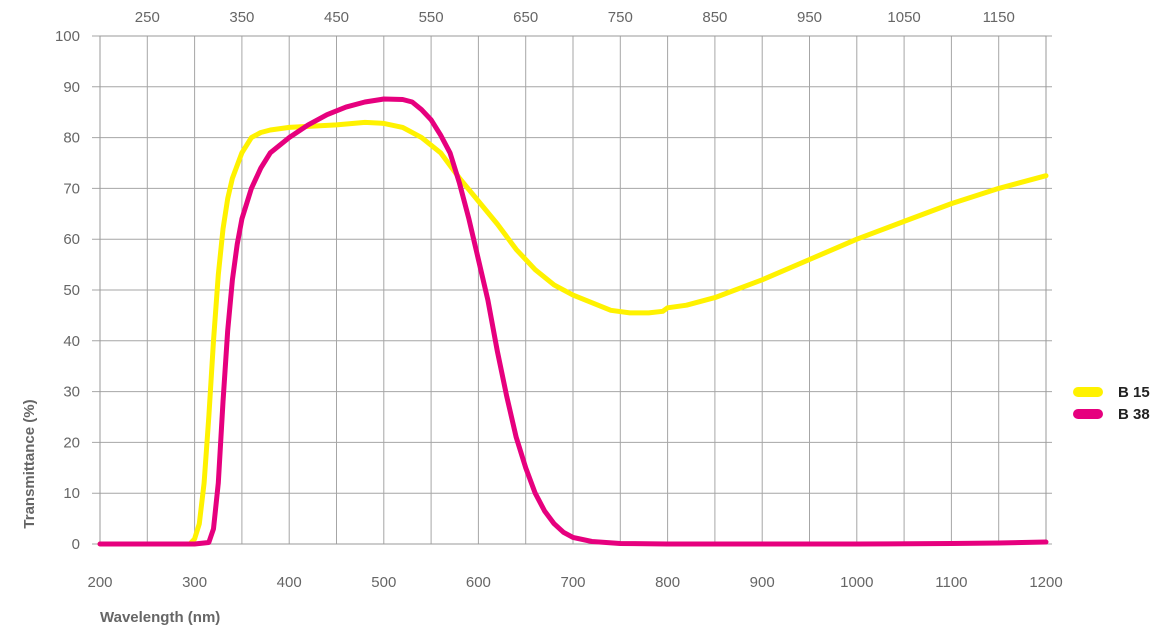 The width and height of the screenshot is (1176, 632). What do you see at coordinates (1111, 403) in the screenshot?
I see `legend: B 15 B 38` at bounding box center [1111, 403].